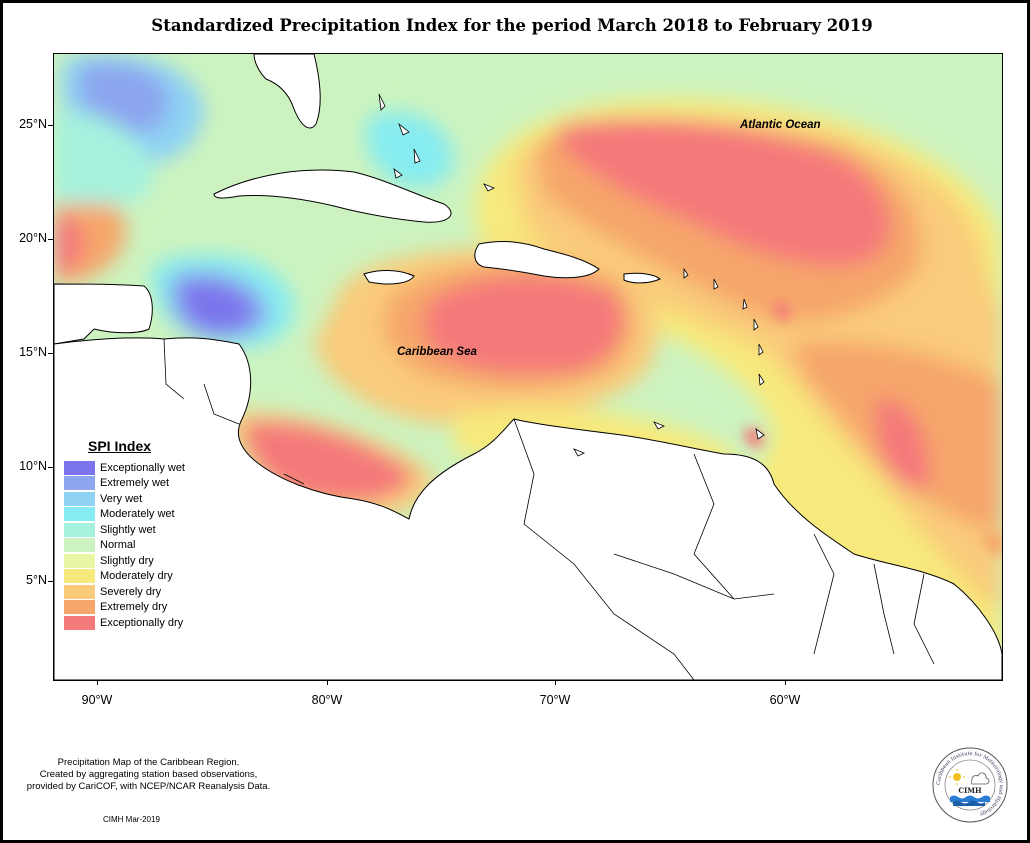 The height and width of the screenshot is (843, 1030). I want to click on tick-60w-mark, so click(785, 682).